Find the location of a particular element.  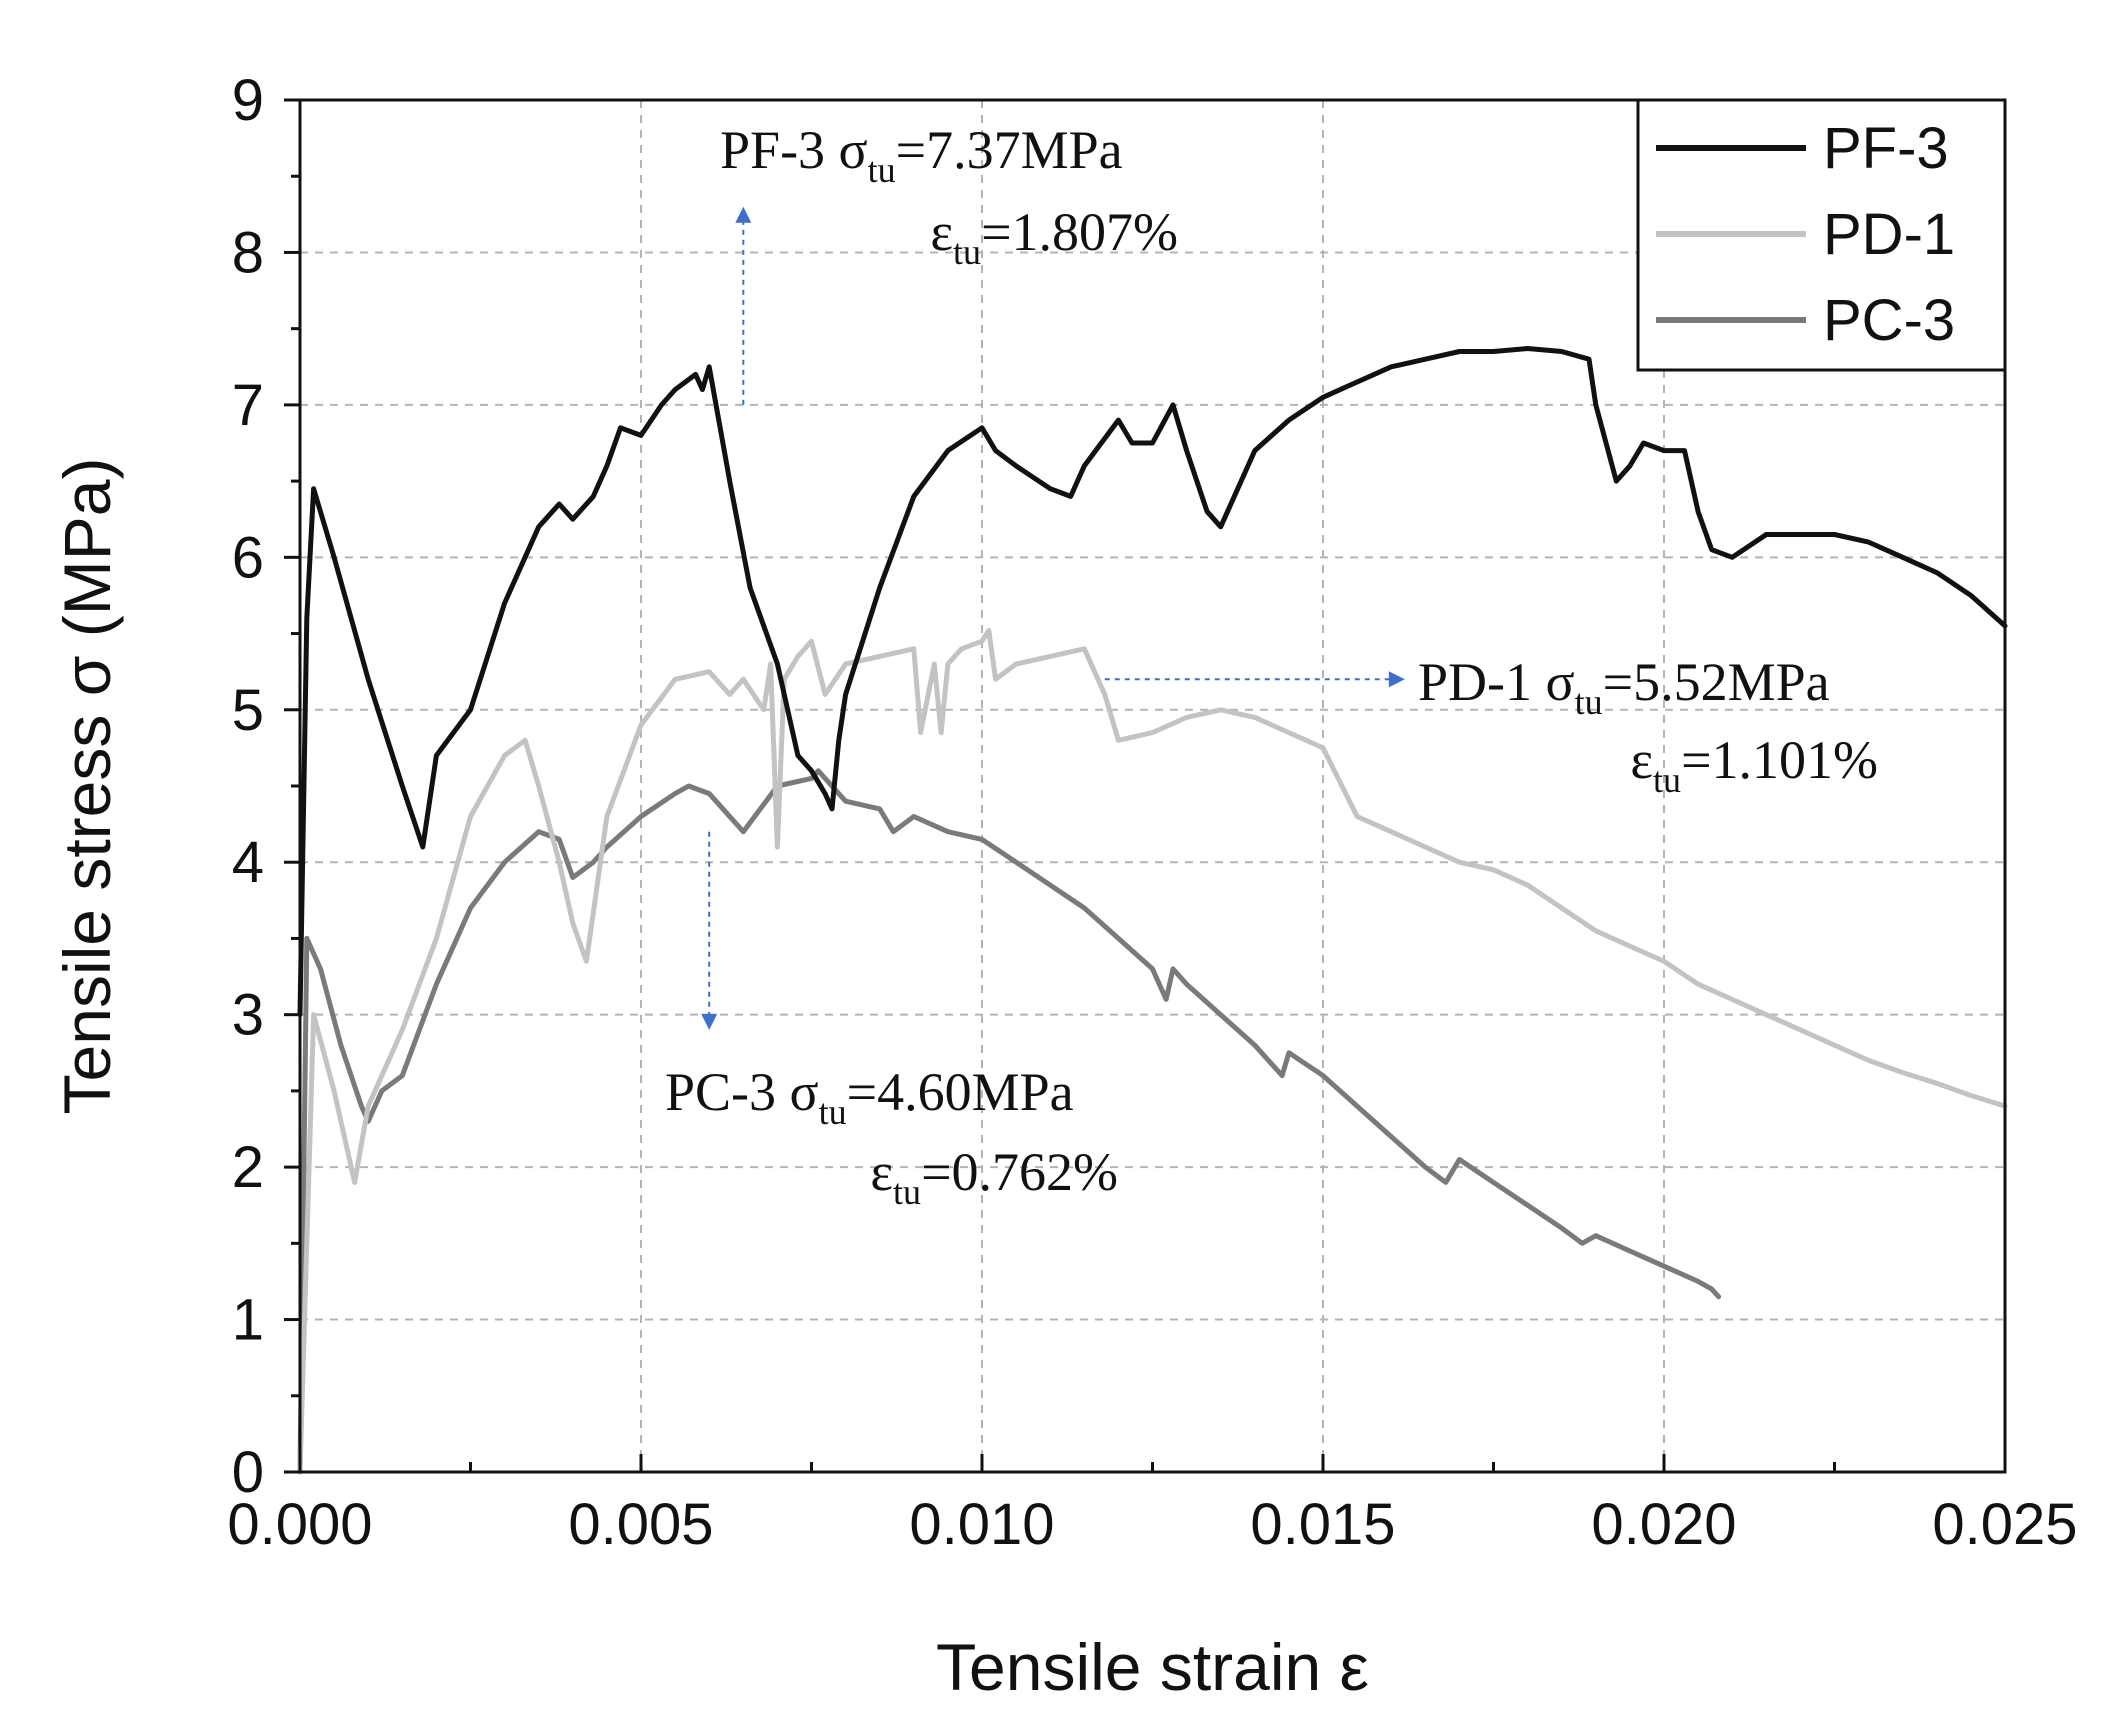

annotation-pc3: PC-3 σtu=4.60MPa εtu=0.762% is located at coordinates (891, 1021).